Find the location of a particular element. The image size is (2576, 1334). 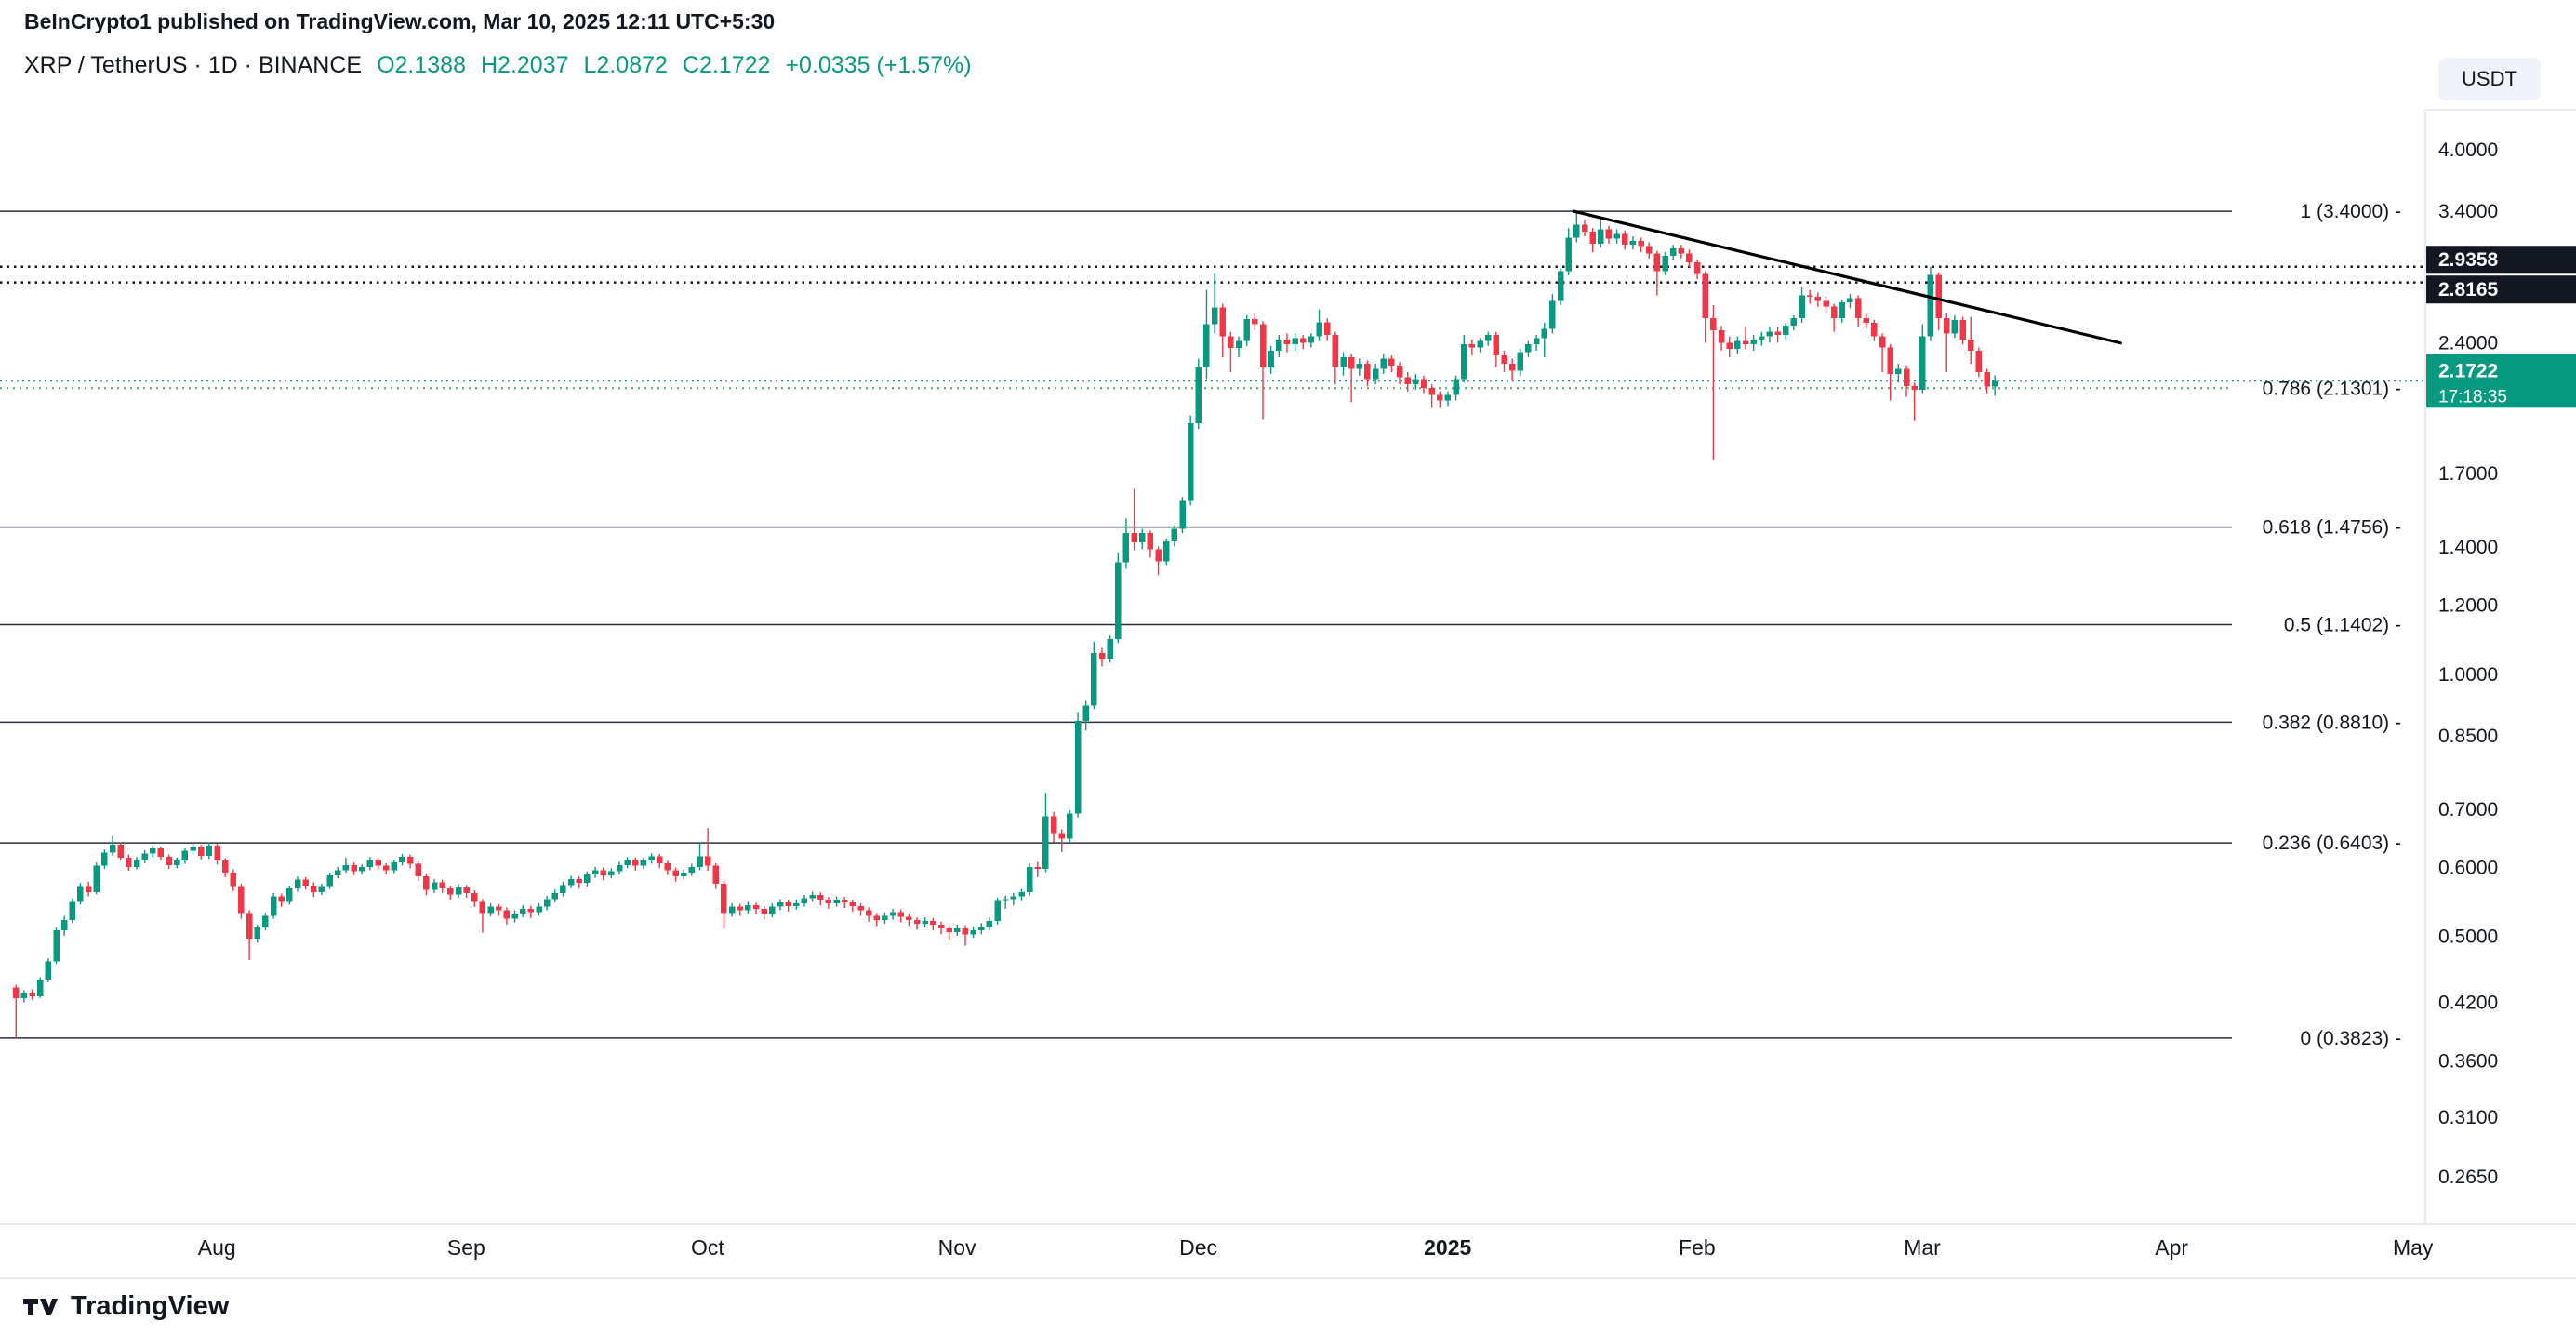

price-axis-background is located at coordinates (2500, 667).